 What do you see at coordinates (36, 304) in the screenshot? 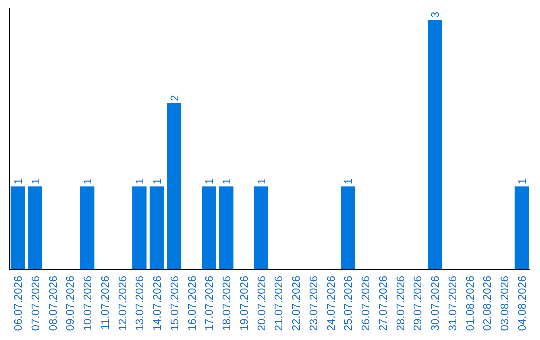
I see `x-tick-label: 07.07.2026` at bounding box center [36, 304].